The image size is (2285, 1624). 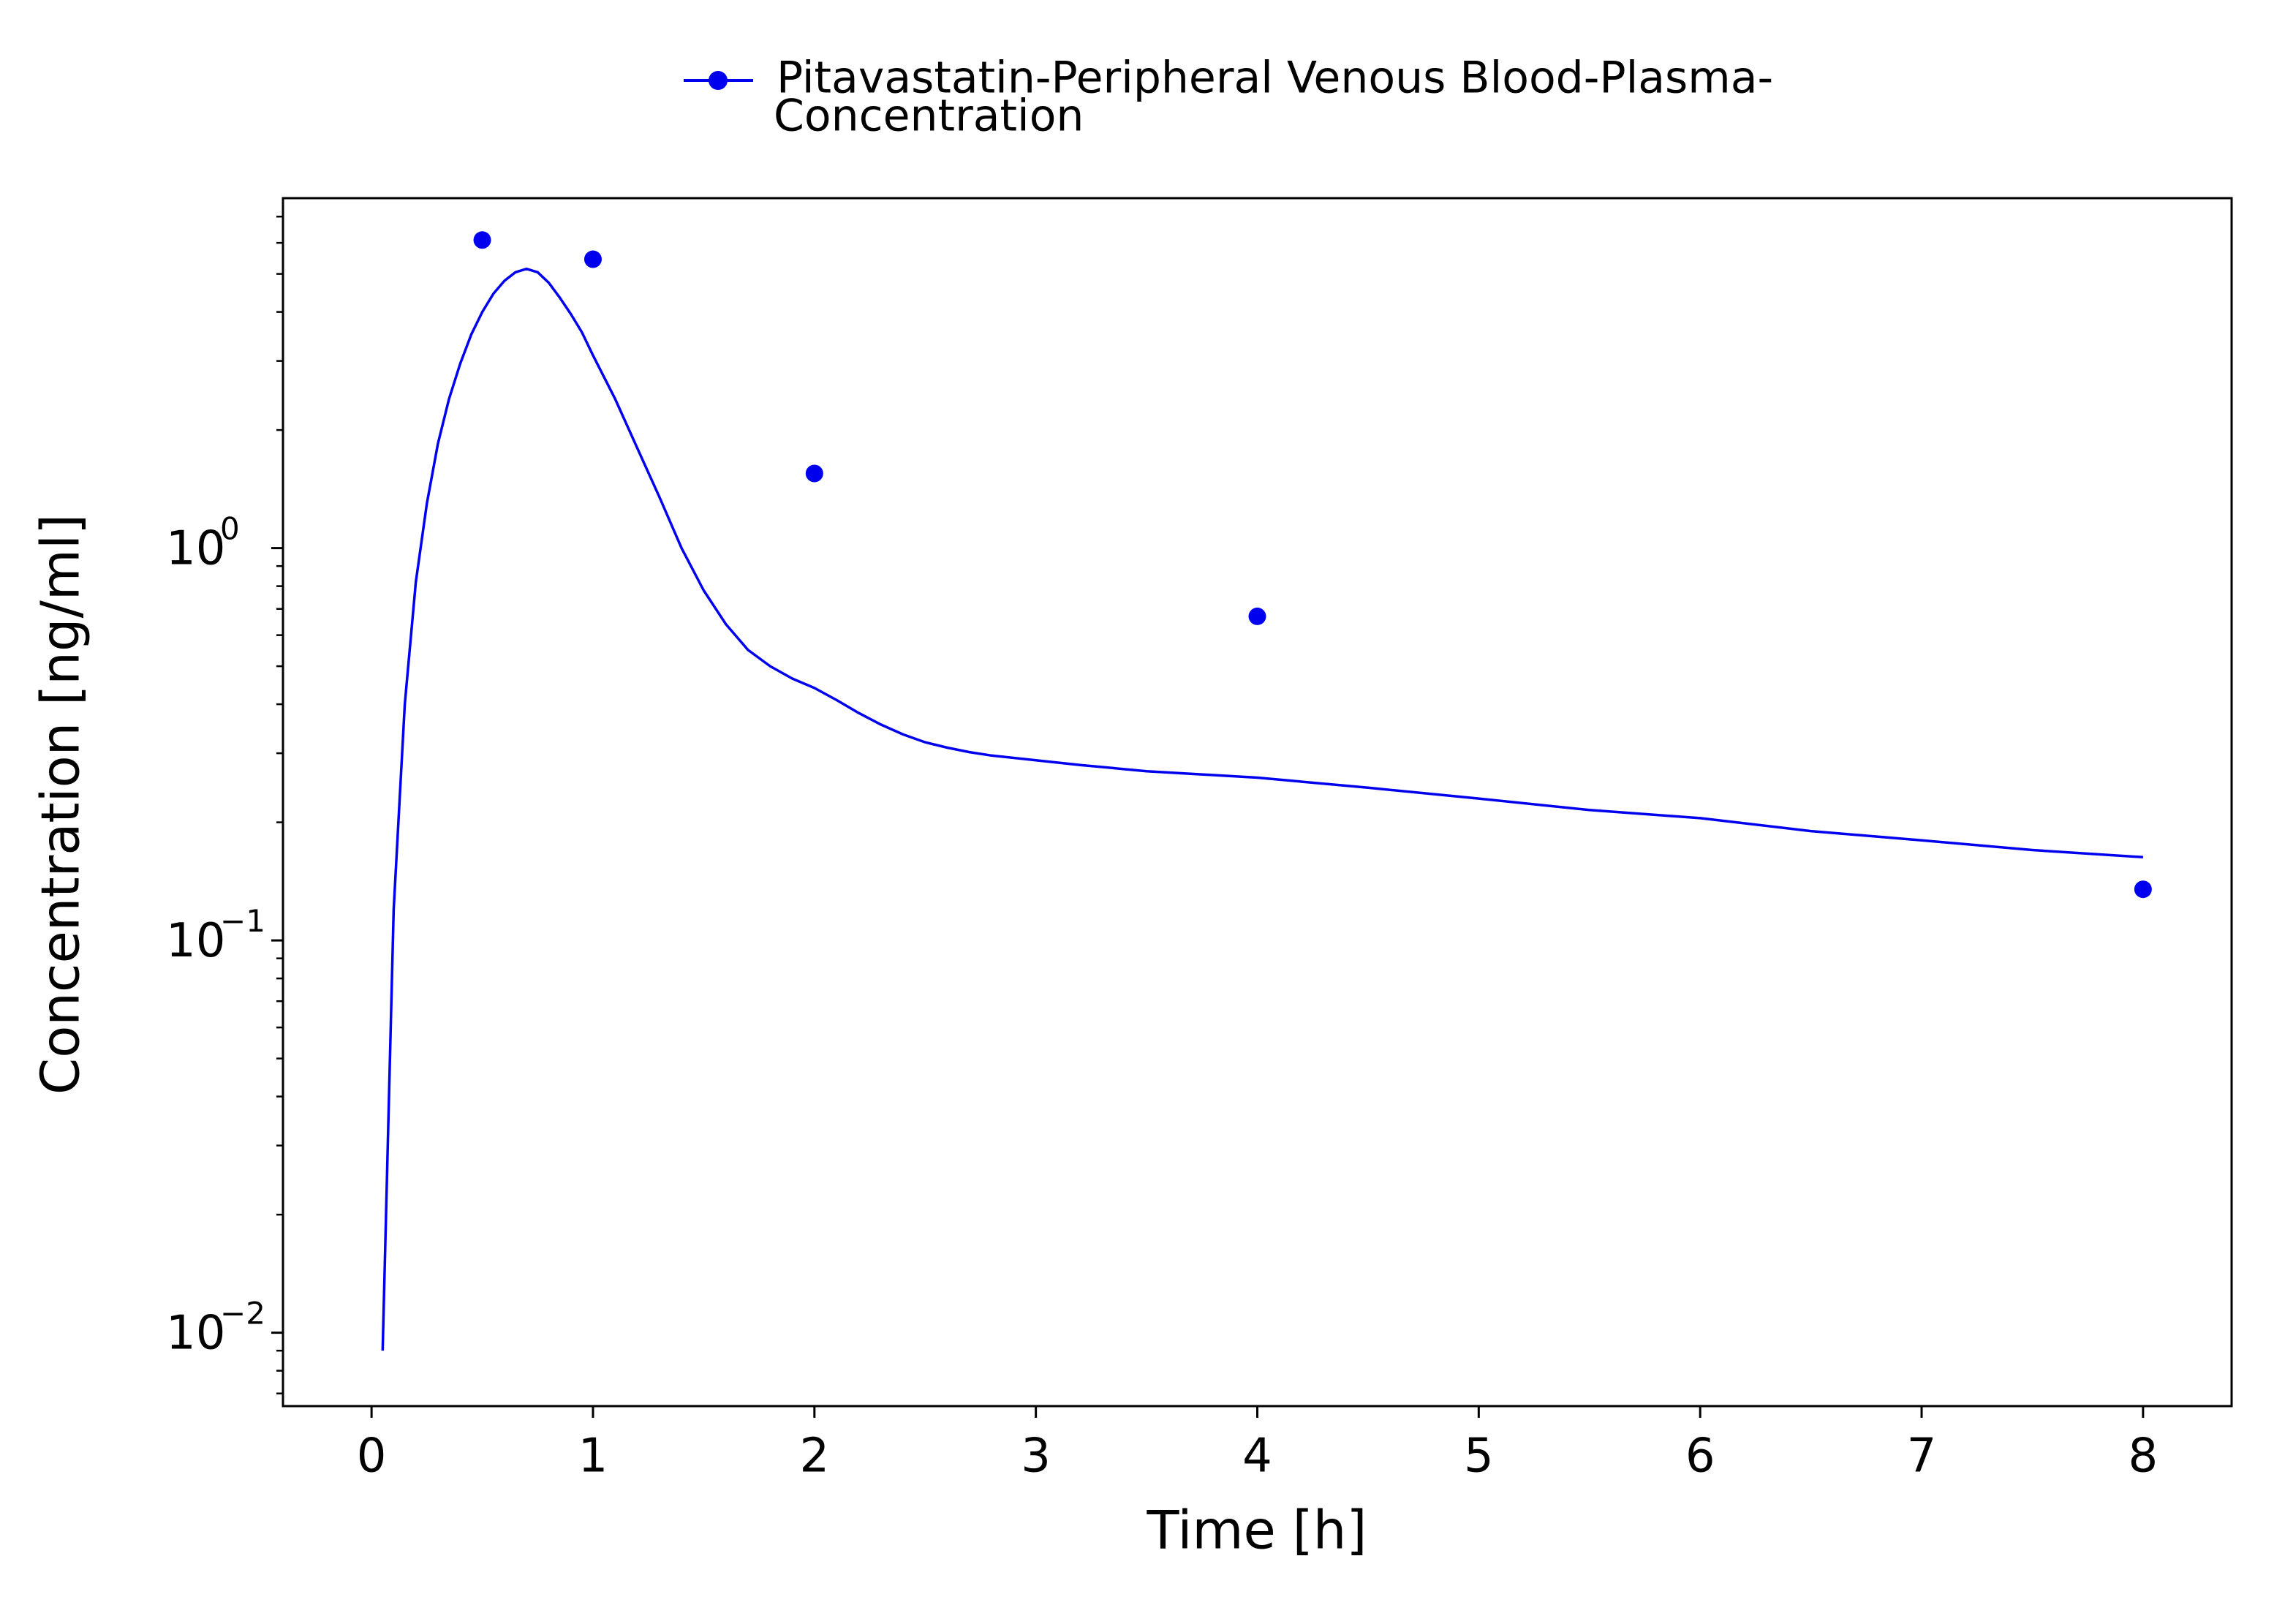 What do you see at coordinates (242, 1314) in the screenshot?
I see `y-tick-label-exponent: −2` at bounding box center [242, 1314].